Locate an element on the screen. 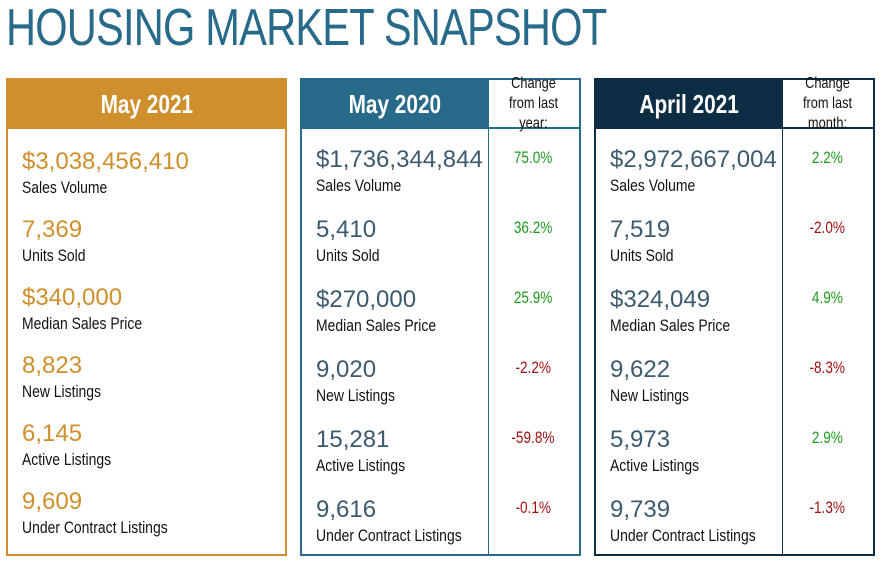  change-text: -59.8% is located at coordinates (533, 437).